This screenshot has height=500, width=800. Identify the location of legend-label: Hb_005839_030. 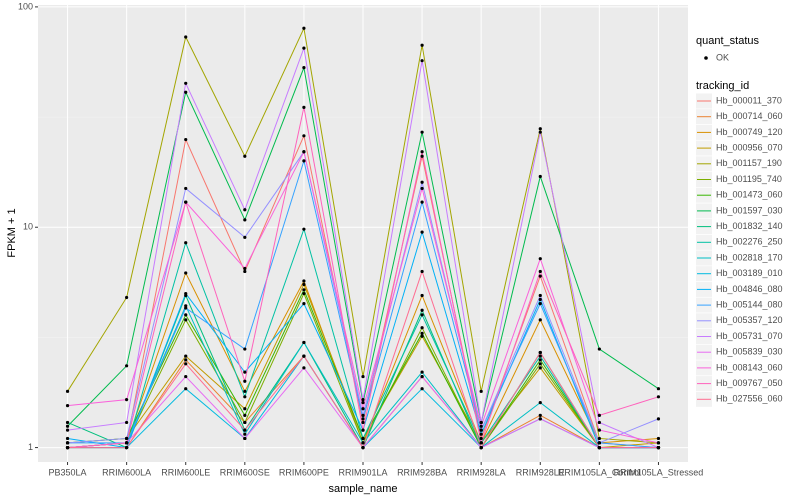
(749, 352).